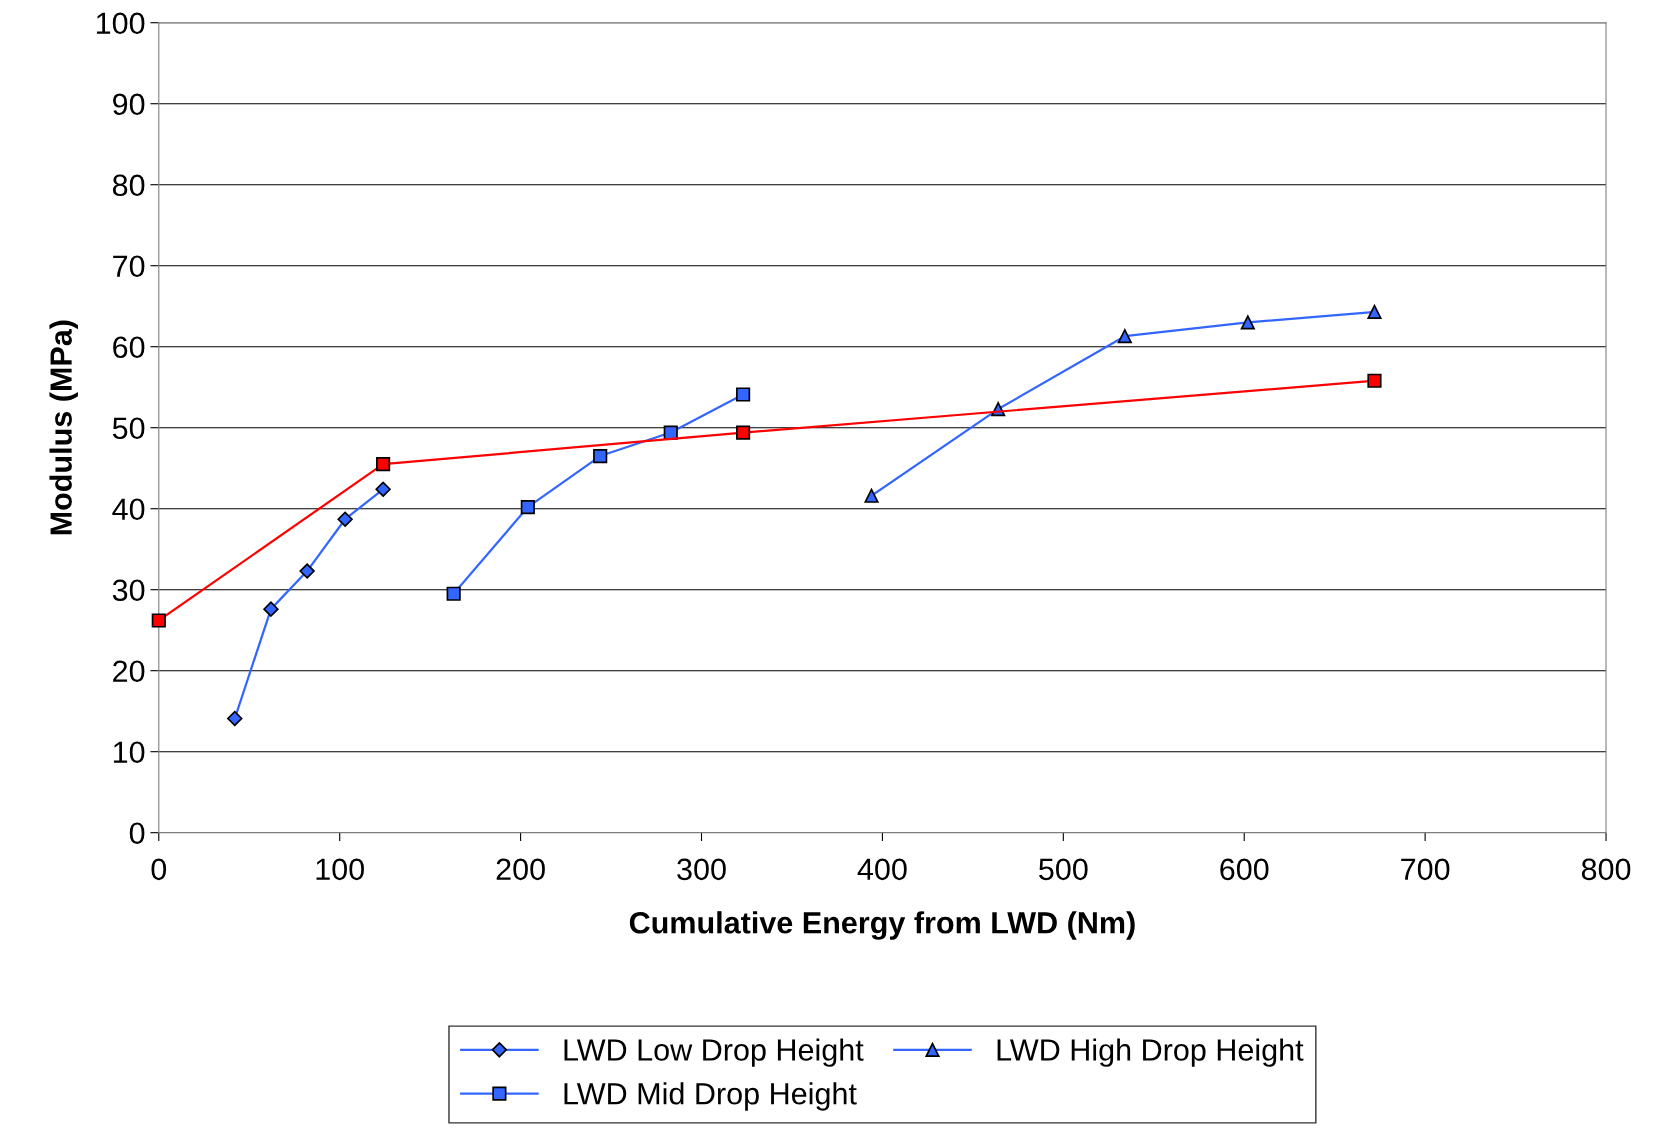 The width and height of the screenshot is (1654, 1136). I want to click on x-tick-label: 0, so click(159, 869).